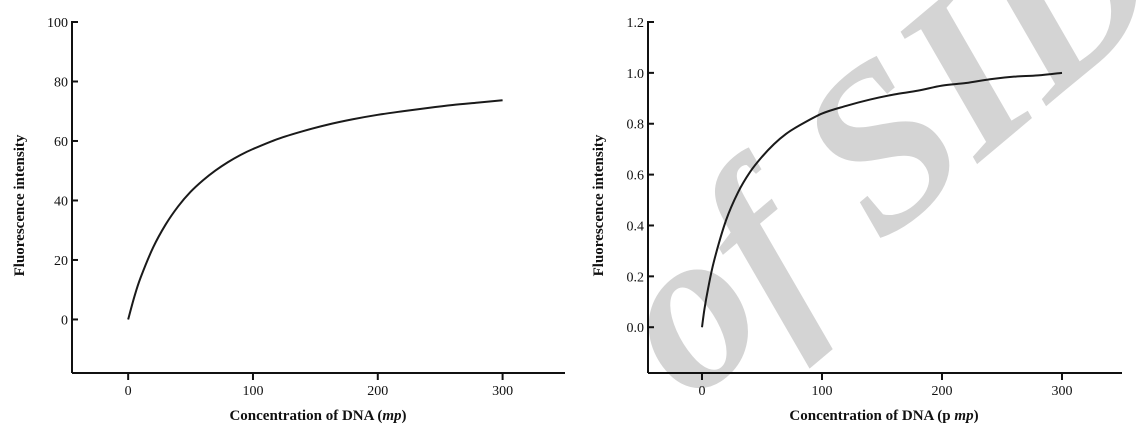  Describe the element at coordinates (57, 23) in the screenshot. I see `y-tick-label: 100` at that location.